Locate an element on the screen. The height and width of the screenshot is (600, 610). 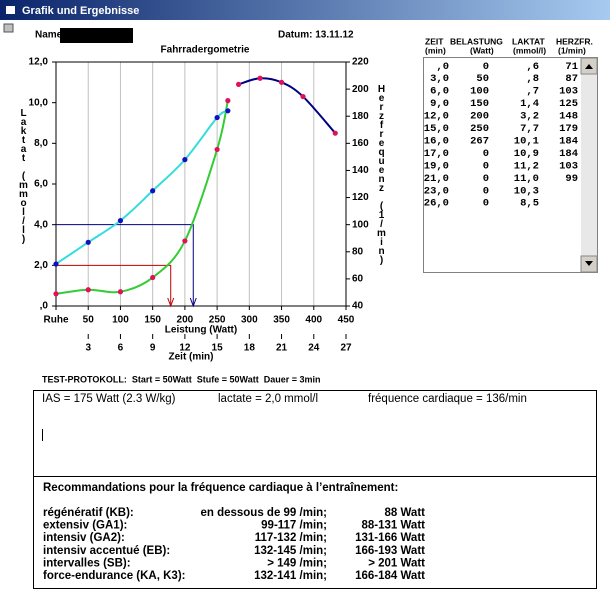
y2-tick-label: 180 is located at coordinates (360, 116).